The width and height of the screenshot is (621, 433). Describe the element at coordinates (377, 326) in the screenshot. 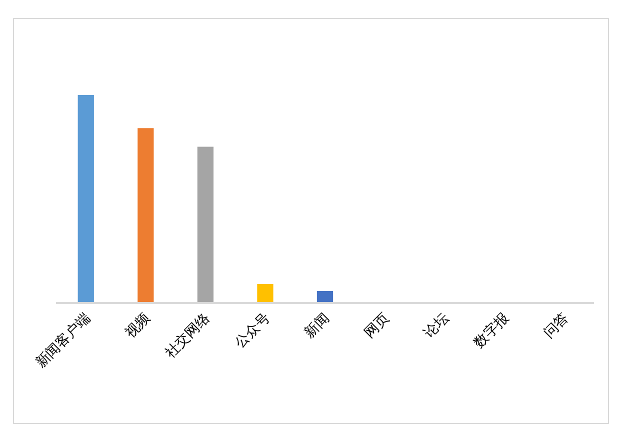

I see `x-tick-label: 网页` at that location.